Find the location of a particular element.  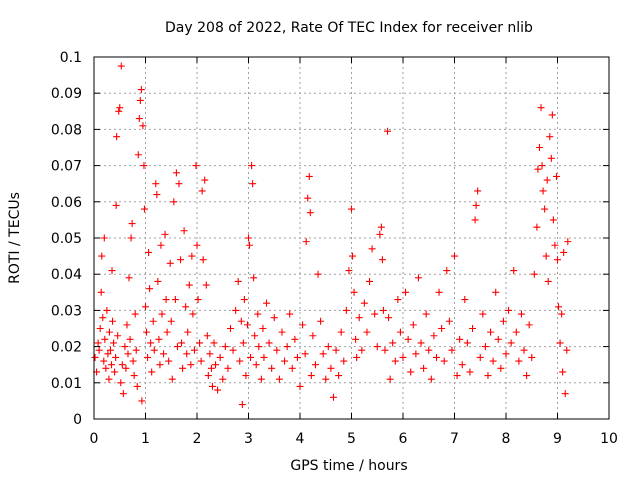

y-tick-label: 0.08 is located at coordinates (66, 130).